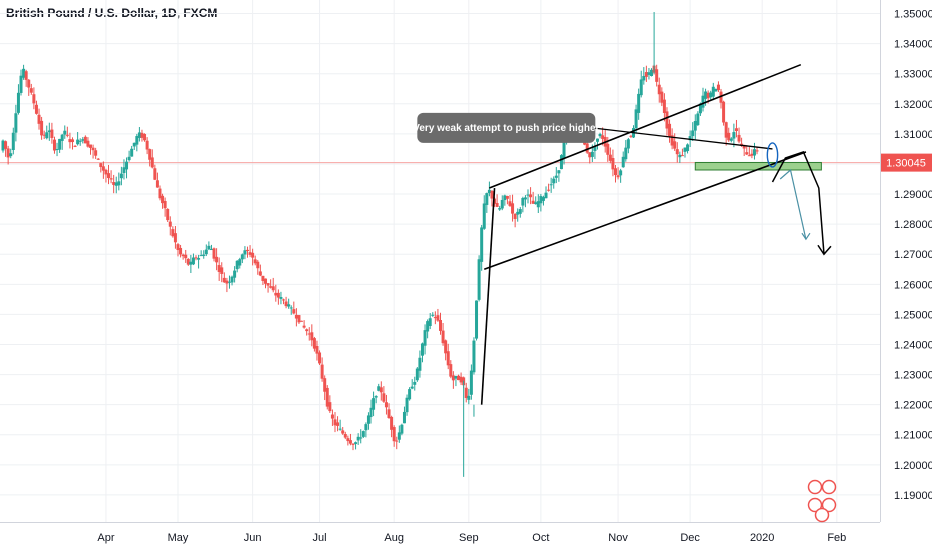  What do you see at coordinates (806, 236) in the screenshot?
I see `teal-projection-head` at bounding box center [806, 236].